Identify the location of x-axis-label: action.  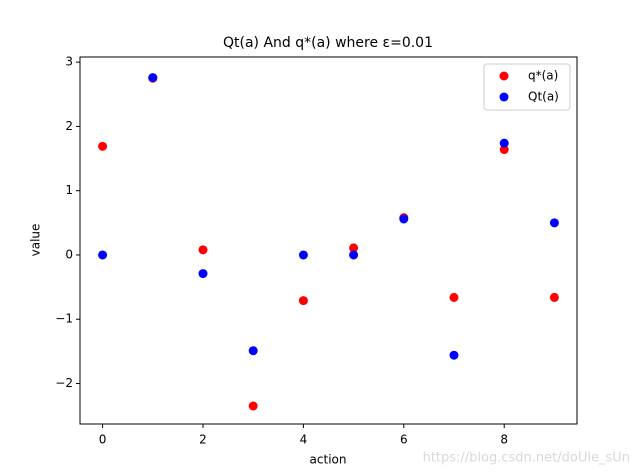
(328, 460).